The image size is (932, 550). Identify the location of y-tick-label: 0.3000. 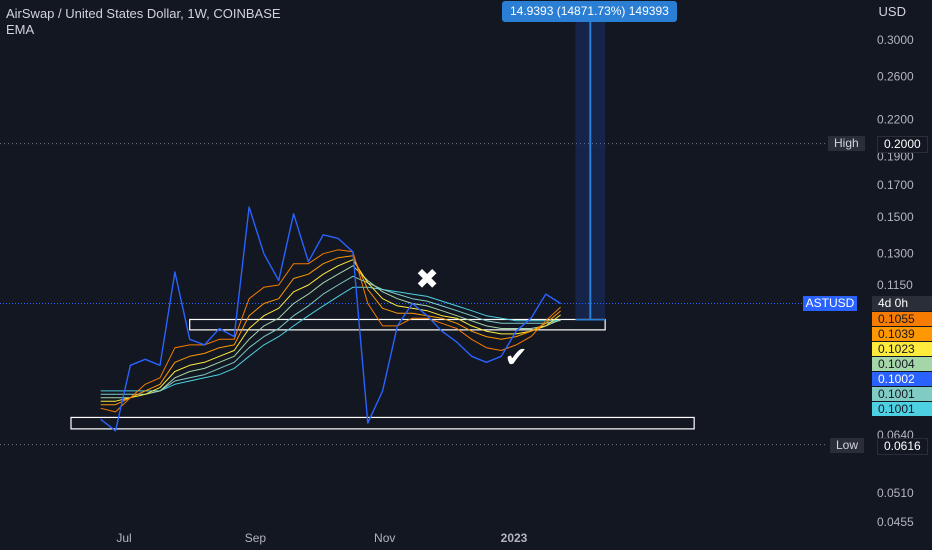
(895, 40).